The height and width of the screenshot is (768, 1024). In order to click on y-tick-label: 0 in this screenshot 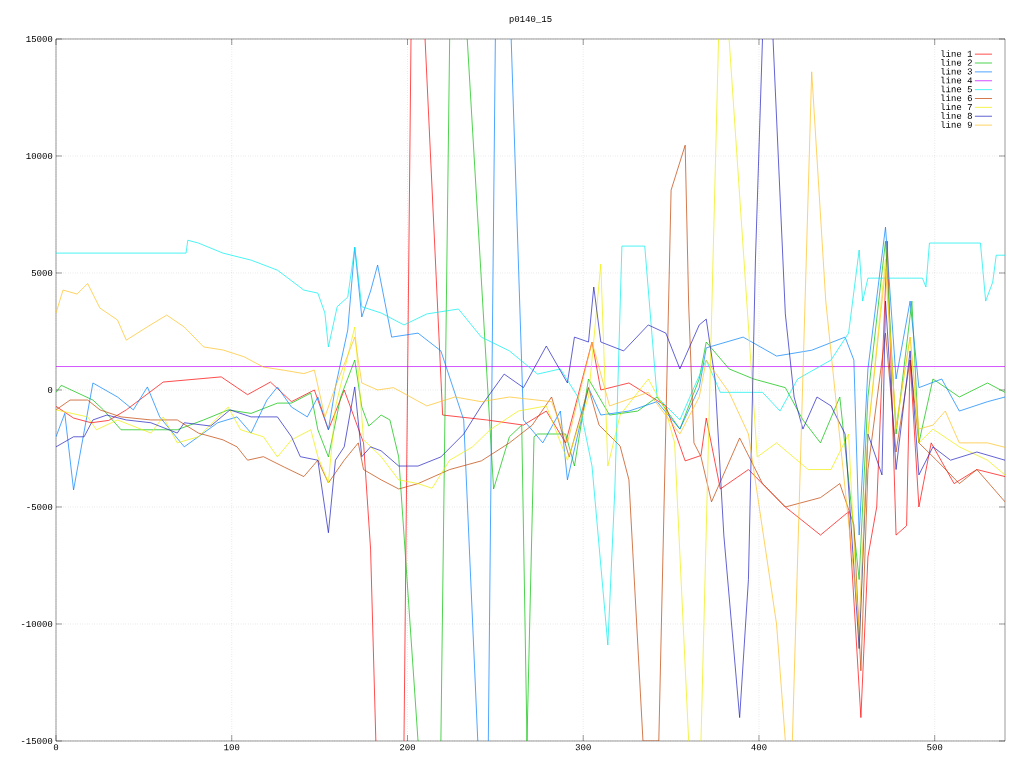, I will do `click(50, 390)`.